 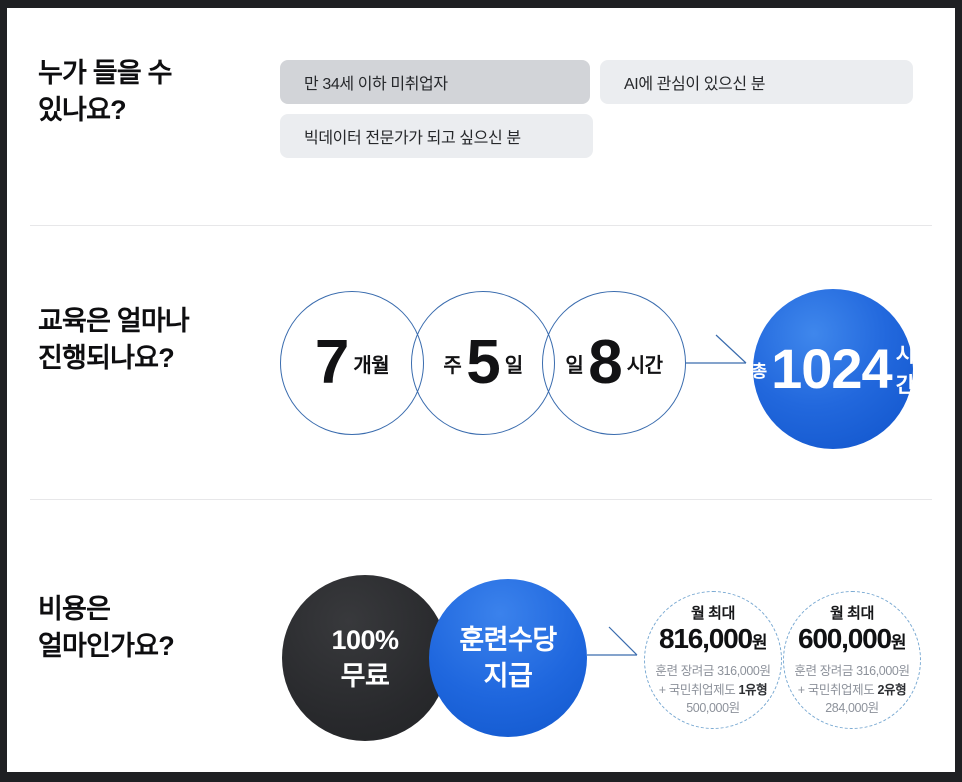 What do you see at coordinates (105, 73) in the screenshot?
I see `eligibility-title-line1: 누가 들을 수` at bounding box center [105, 73].